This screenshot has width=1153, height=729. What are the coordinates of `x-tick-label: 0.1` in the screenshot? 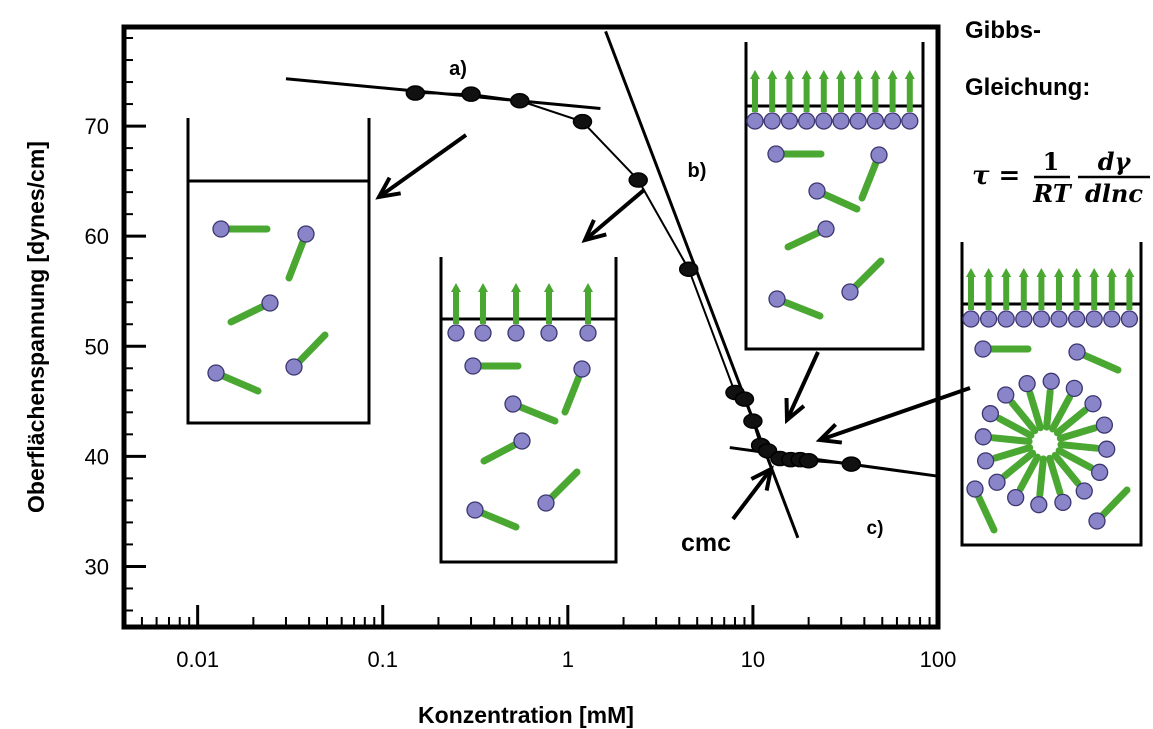 It's located at (382, 659).